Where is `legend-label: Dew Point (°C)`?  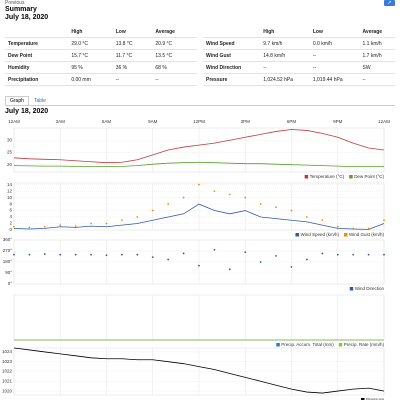
legend-label: Dew Point (°C) is located at coordinates (369, 176).